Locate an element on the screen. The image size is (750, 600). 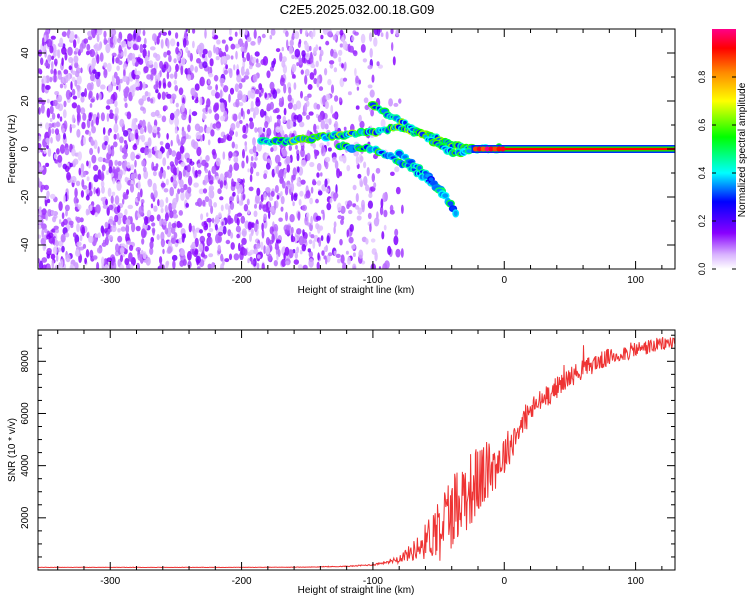
snr-x-label: Height of straight line (km) is located at coordinates (356, 590).